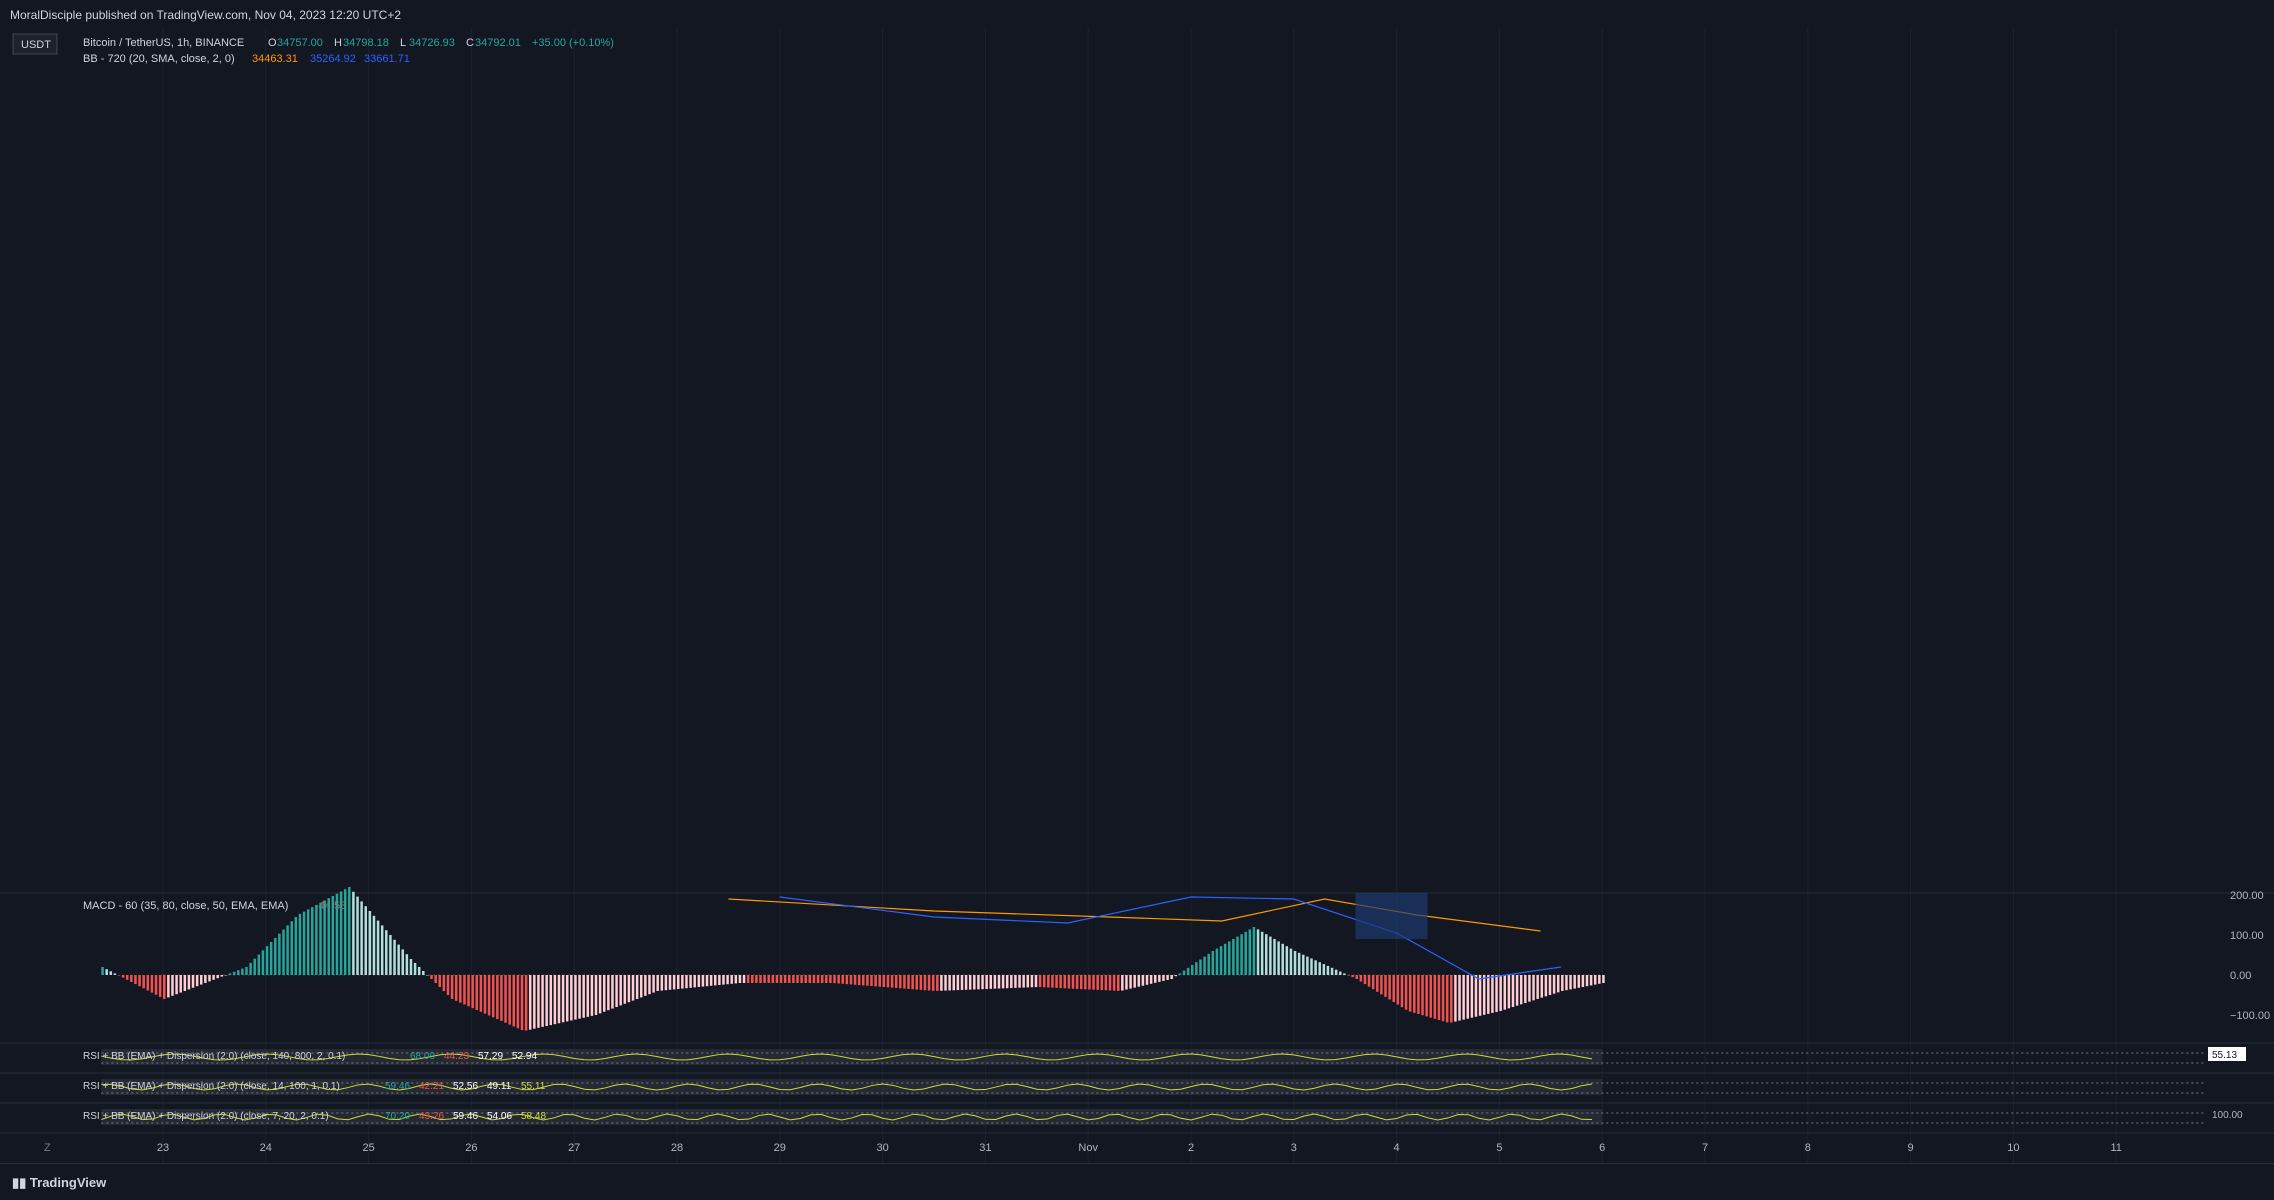 The height and width of the screenshot is (1200, 2274). I want to click on zoom-button: Z, so click(47, 1148).